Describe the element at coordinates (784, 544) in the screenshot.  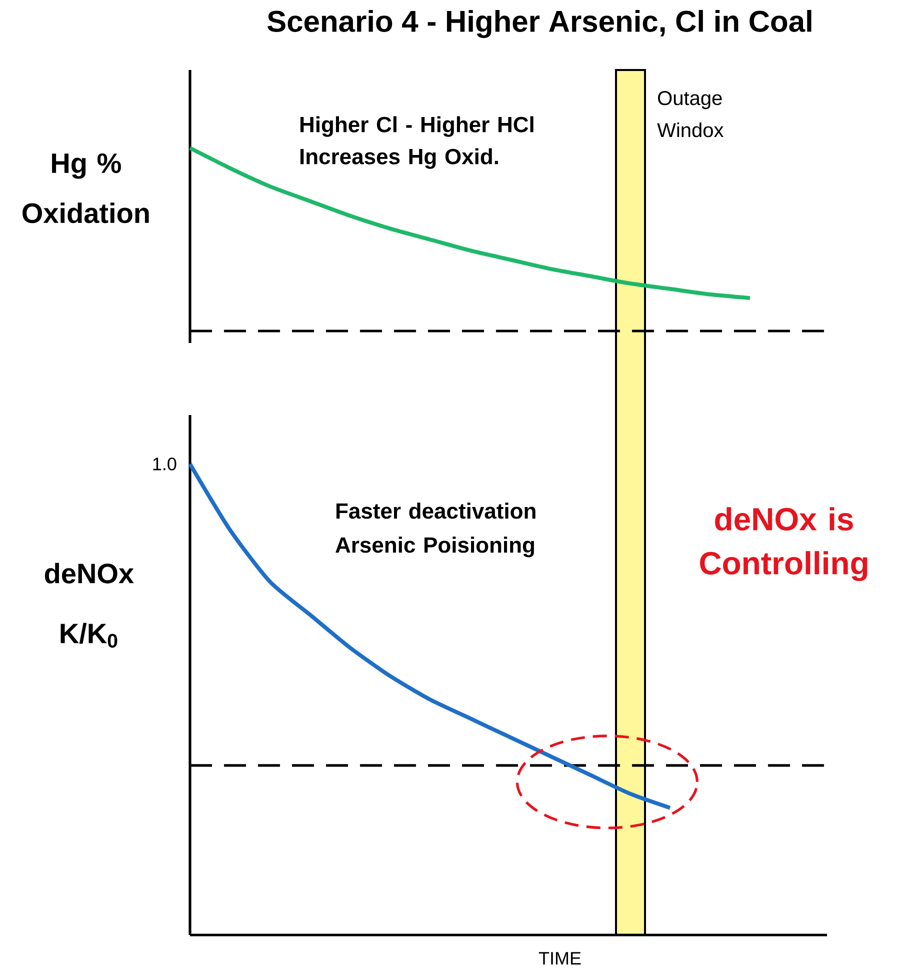
I see `annotation: deNOx is Controlling` at that location.